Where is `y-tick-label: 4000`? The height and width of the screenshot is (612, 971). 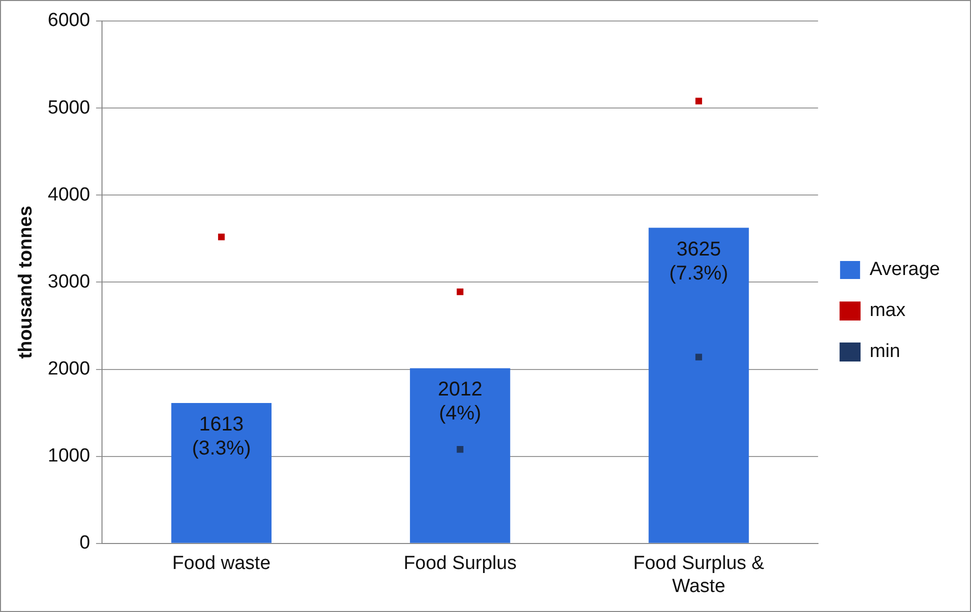
y-tick-label: 4000 is located at coordinates (69, 195).